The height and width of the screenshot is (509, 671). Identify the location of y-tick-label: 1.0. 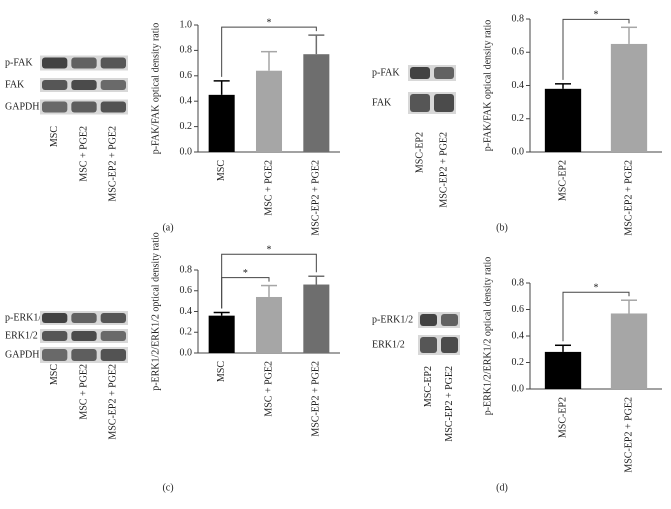
(186, 24).